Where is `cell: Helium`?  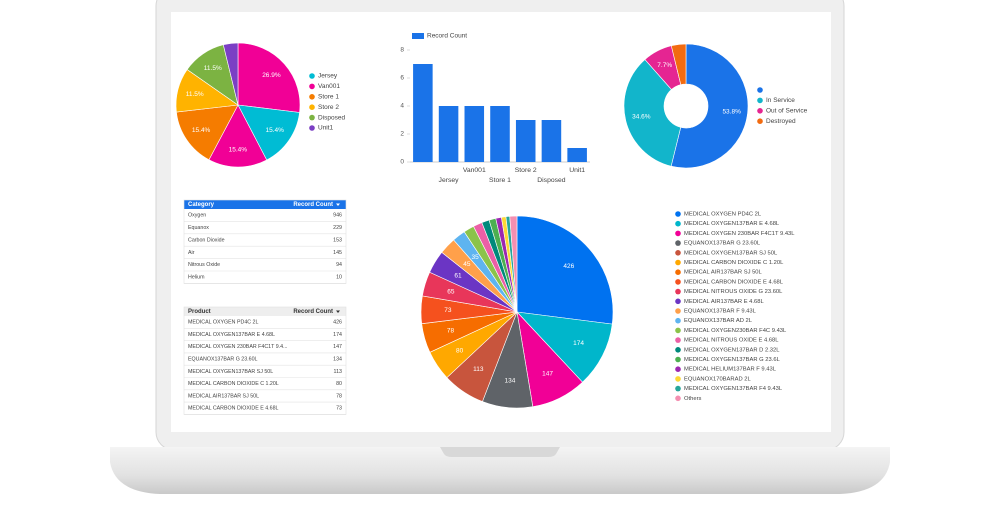 cell: Helium is located at coordinates (196, 278).